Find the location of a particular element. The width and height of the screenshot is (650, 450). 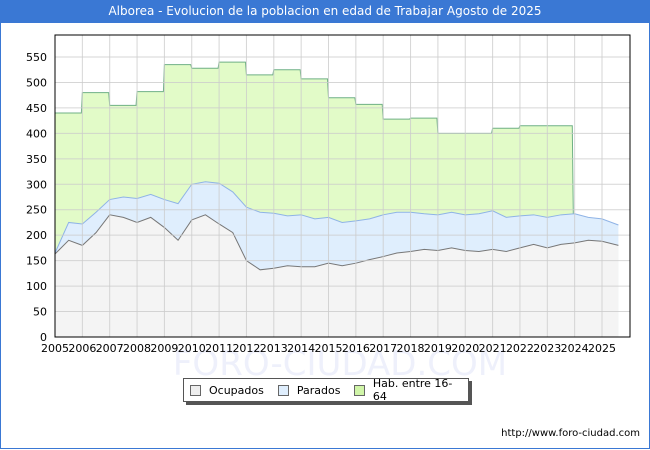

x-tick-label: 2016 is located at coordinates (356, 348).